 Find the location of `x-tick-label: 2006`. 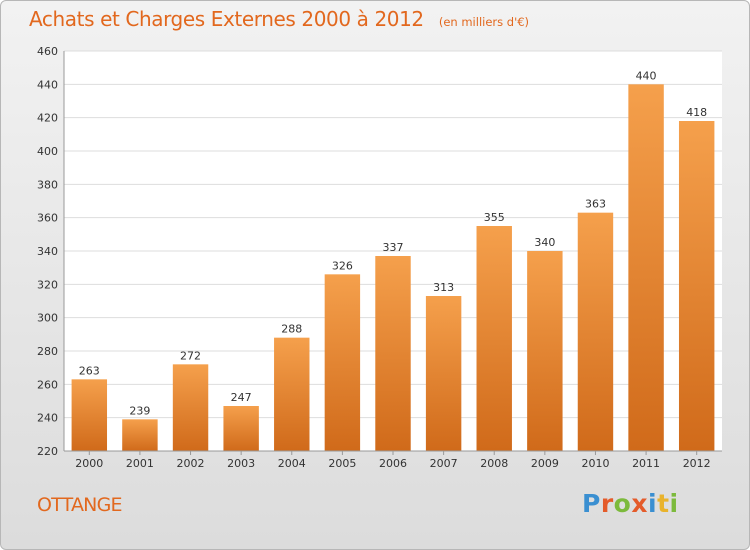

x-tick-label: 2006 is located at coordinates (393, 463).